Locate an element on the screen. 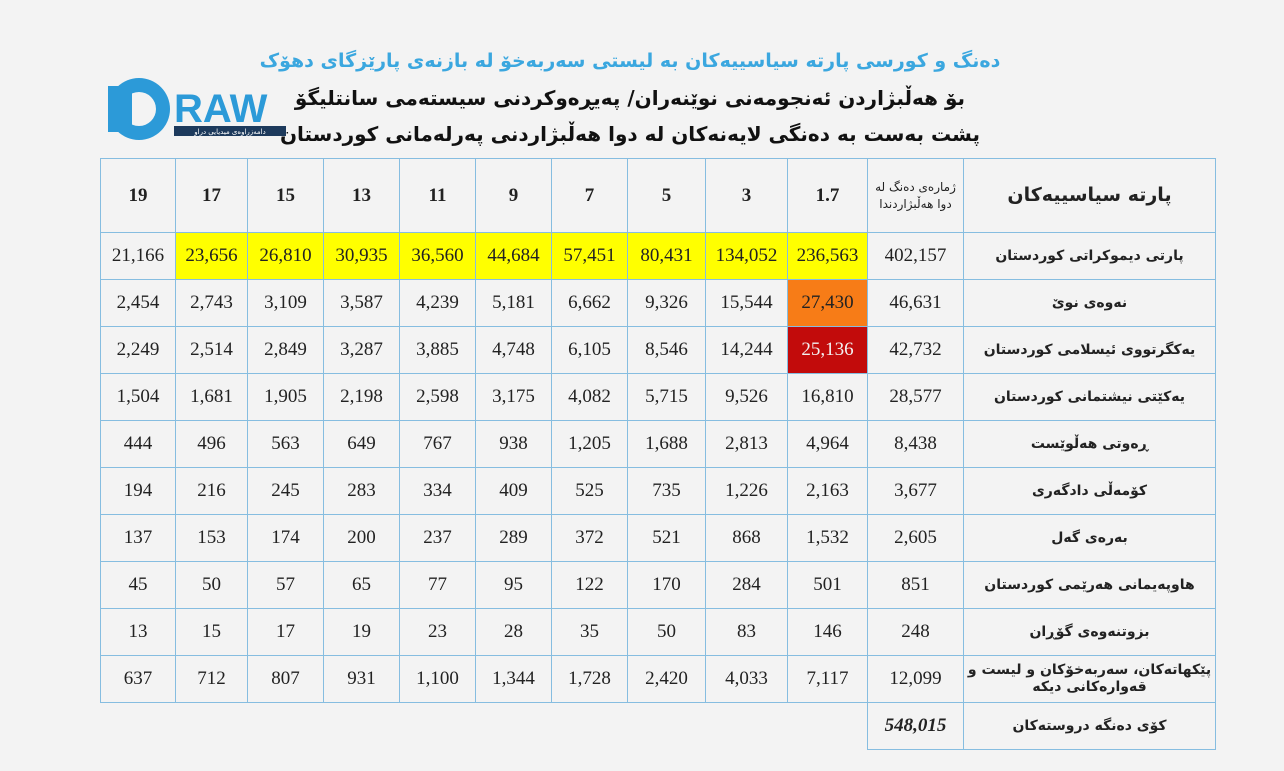 The height and width of the screenshot is (771, 1284). total-value: 548,015 is located at coordinates (915, 726).